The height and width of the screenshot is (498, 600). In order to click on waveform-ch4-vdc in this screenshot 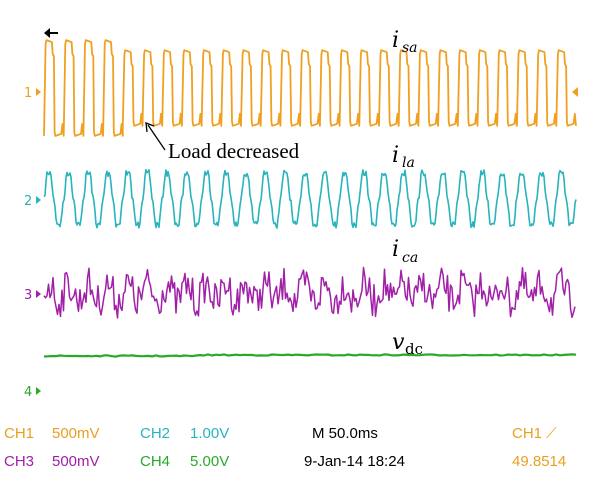, I will do `click(310, 355)`.